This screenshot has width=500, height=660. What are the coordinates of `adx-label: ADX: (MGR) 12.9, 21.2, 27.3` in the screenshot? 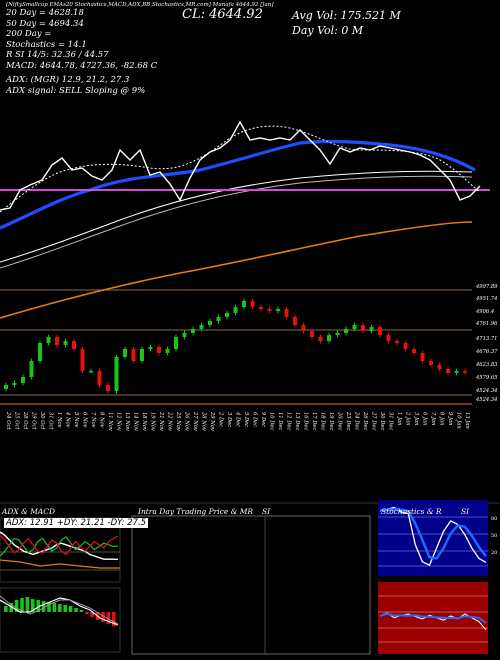 It's located at (68, 80).